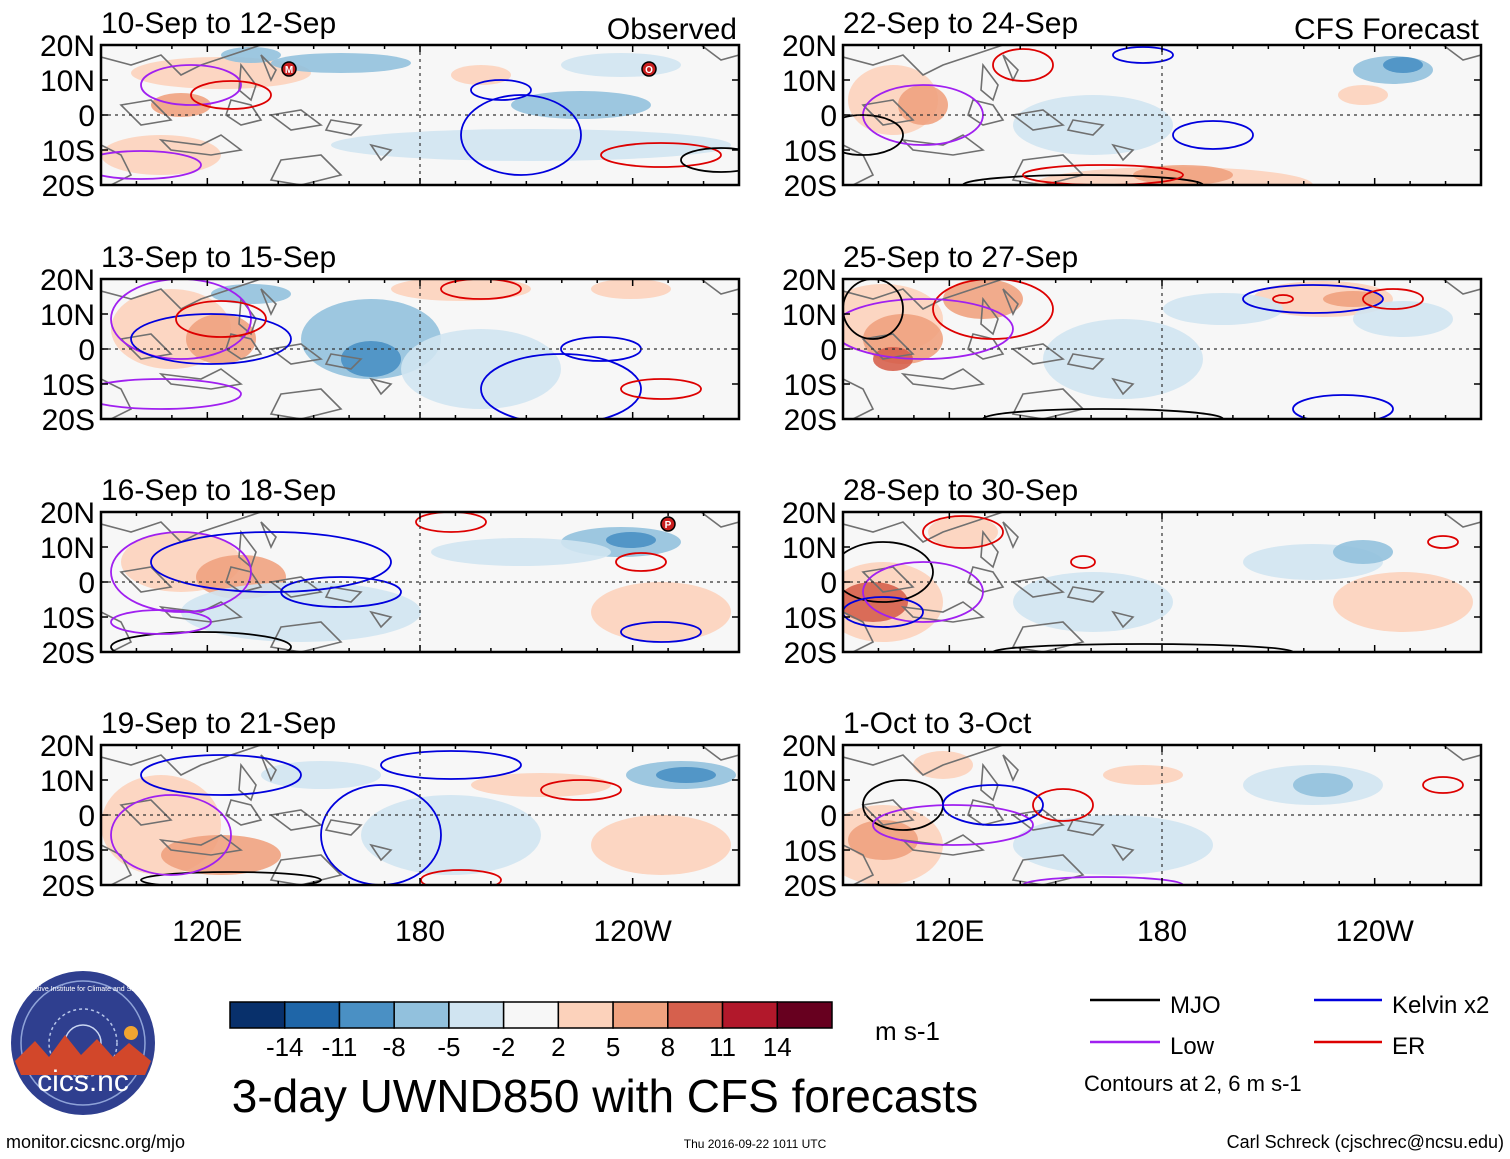 This screenshot has height=1159, width=1510. Describe the element at coordinates (207, 931) in the screenshot. I see `x-tick-label: 120E` at that location.